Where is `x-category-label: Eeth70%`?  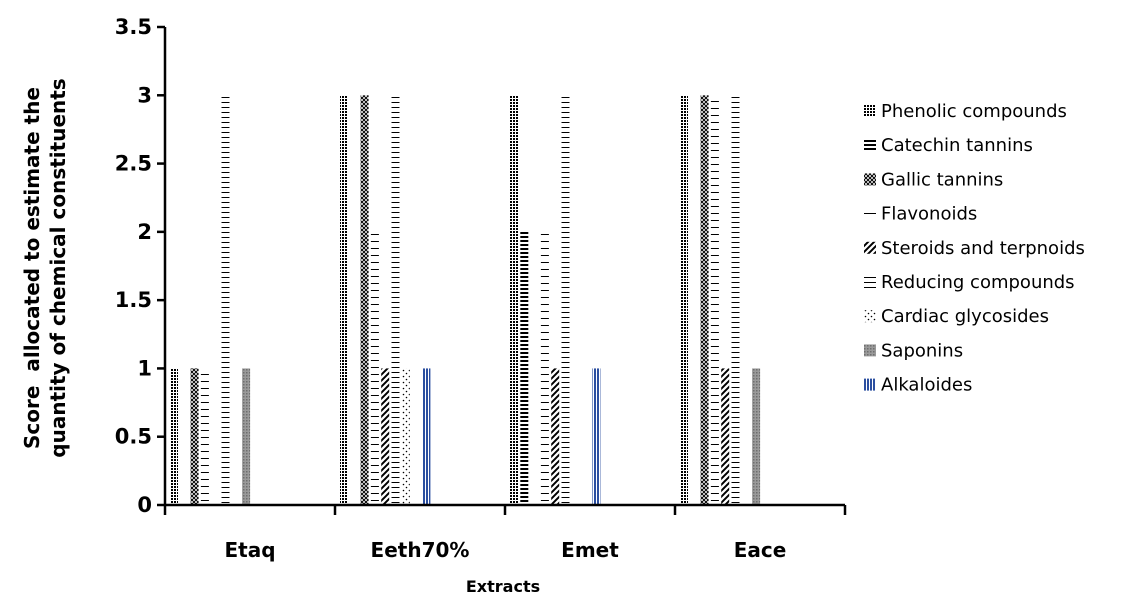
x-category-label: Eeth70% is located at coordinates (420, 550).